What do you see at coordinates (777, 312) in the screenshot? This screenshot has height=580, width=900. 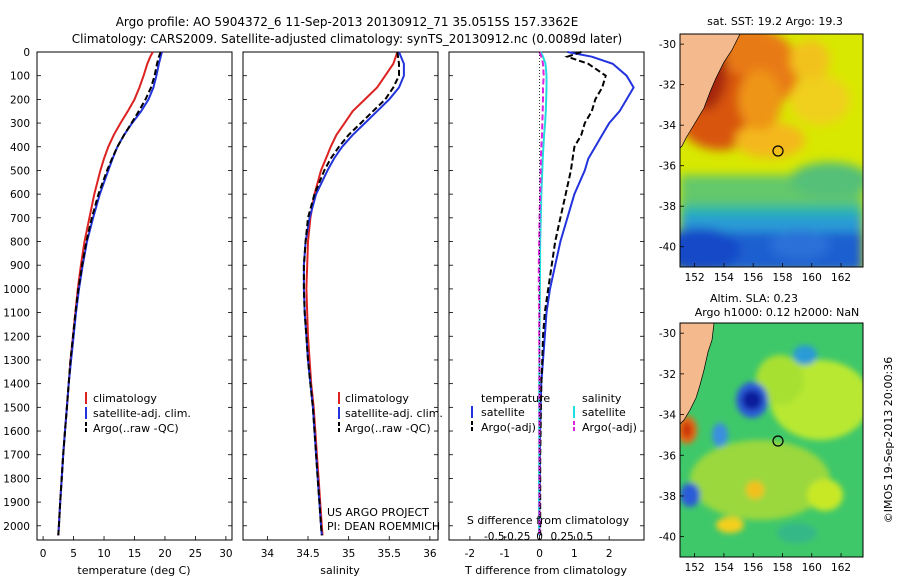 I see `sla-map-title-2: Argo h1000: 0.12 h2000: NaN` at bounding box center [777, 312].